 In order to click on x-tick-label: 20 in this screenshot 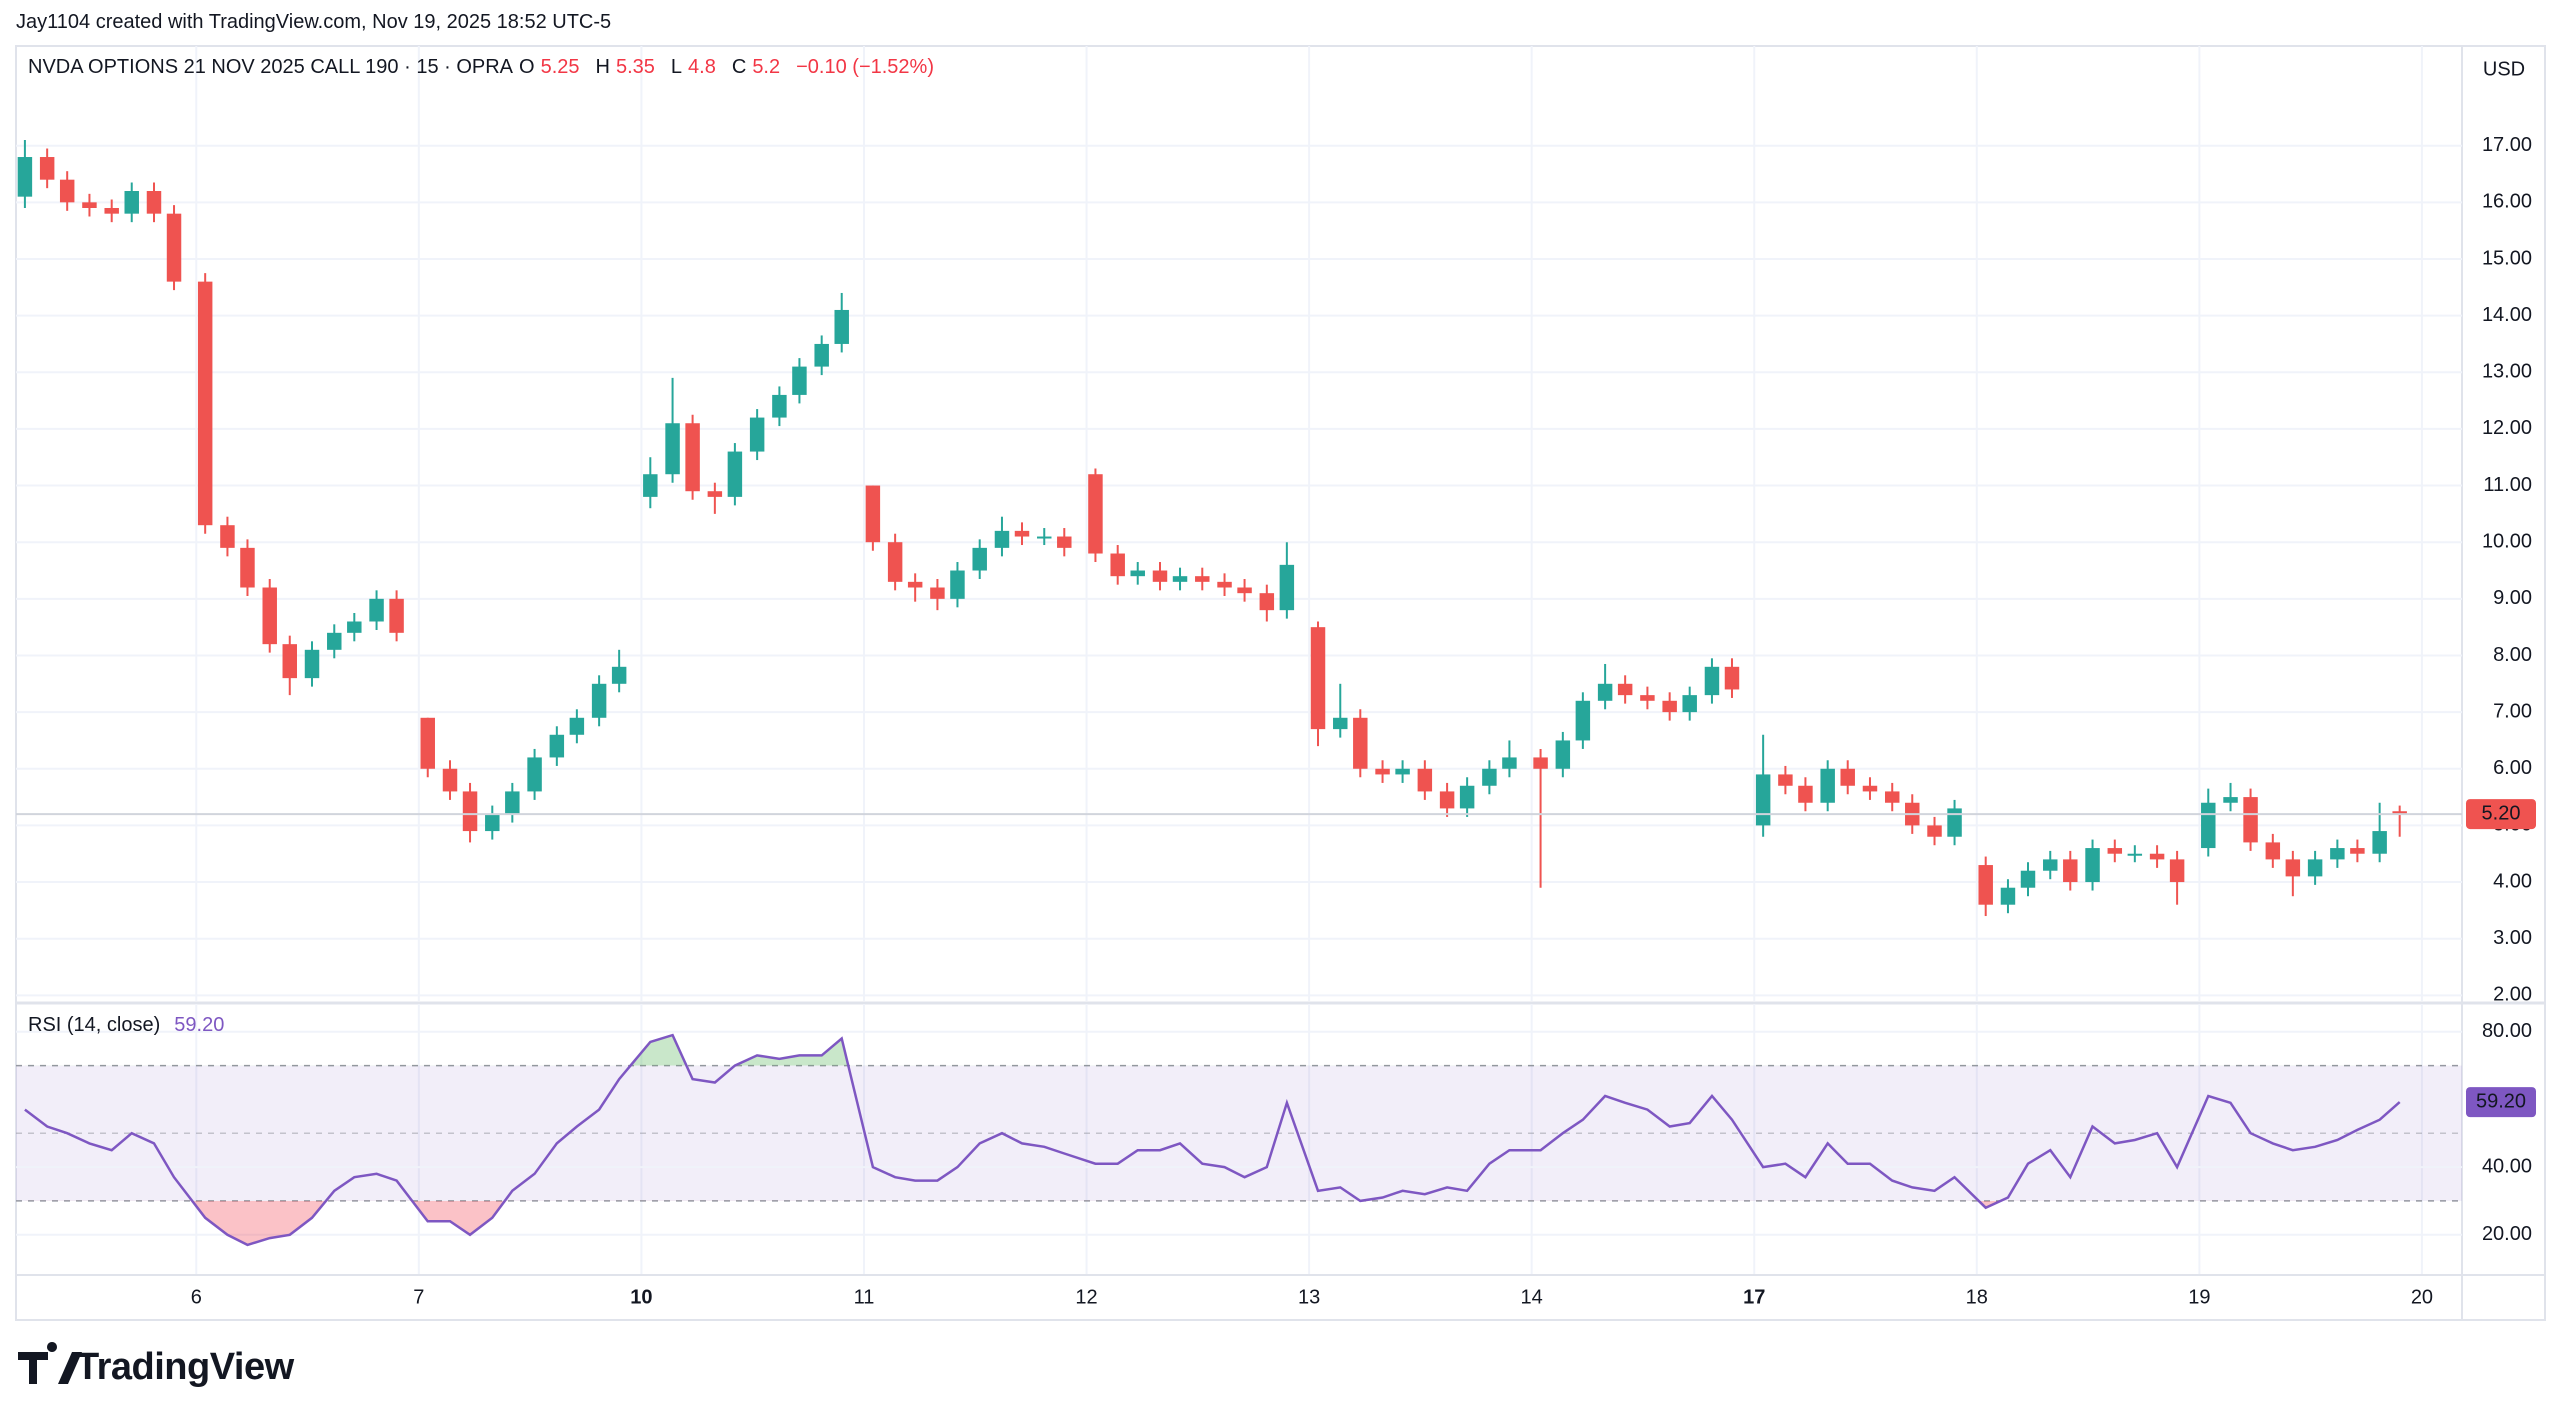, I will do `click(2422, 1297)`.